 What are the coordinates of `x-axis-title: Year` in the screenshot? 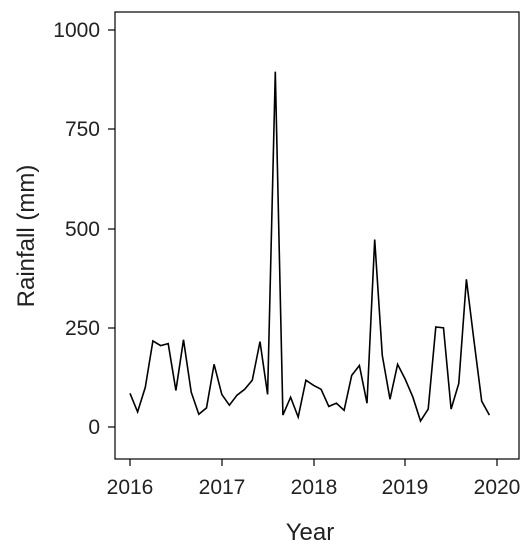 It's located at (310, 532).